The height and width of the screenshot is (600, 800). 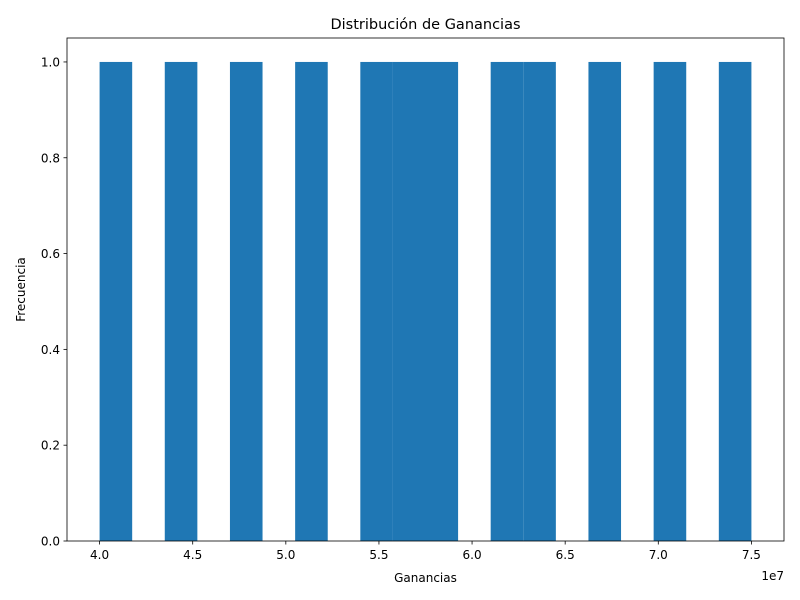 What do you see at coordinates (425, 578) in the screenshot?
I see `x-axis-label: Ganancias` at bounding box center [425, 578].